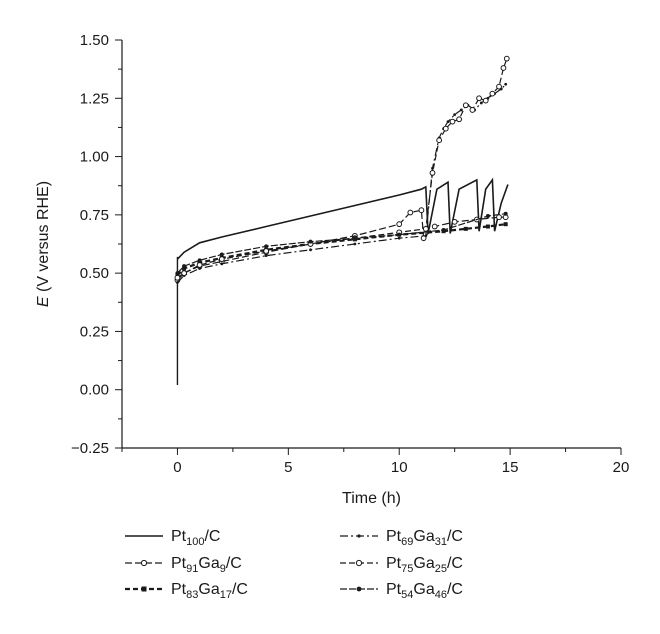  Describe the element at coordinates (94, 331) in the screenshot. I see `y-tick-label: 0.25` at that location.